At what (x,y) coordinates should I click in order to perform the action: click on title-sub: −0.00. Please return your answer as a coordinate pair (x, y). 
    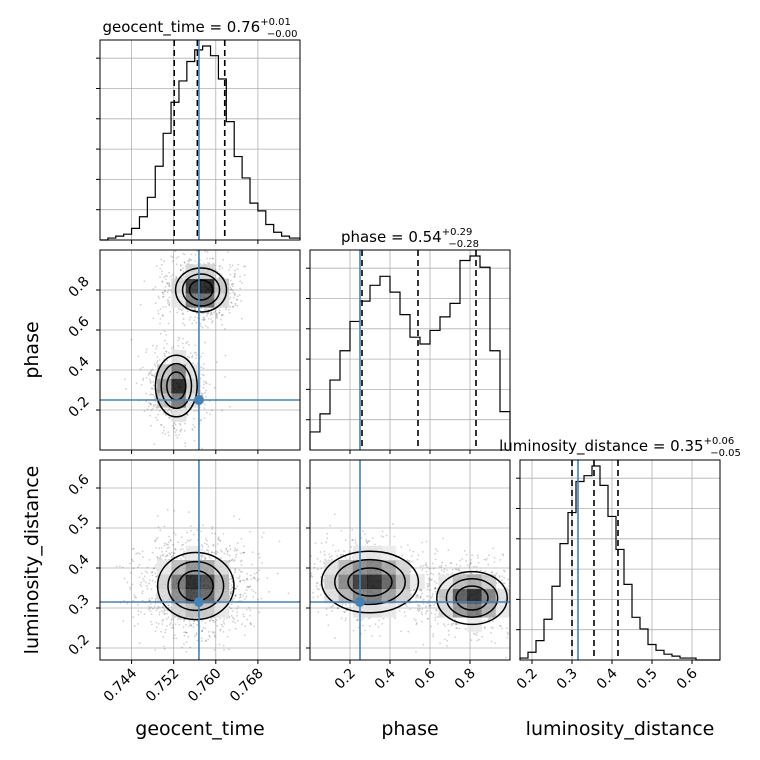
    Looking at the image, I should click on (282, 34).